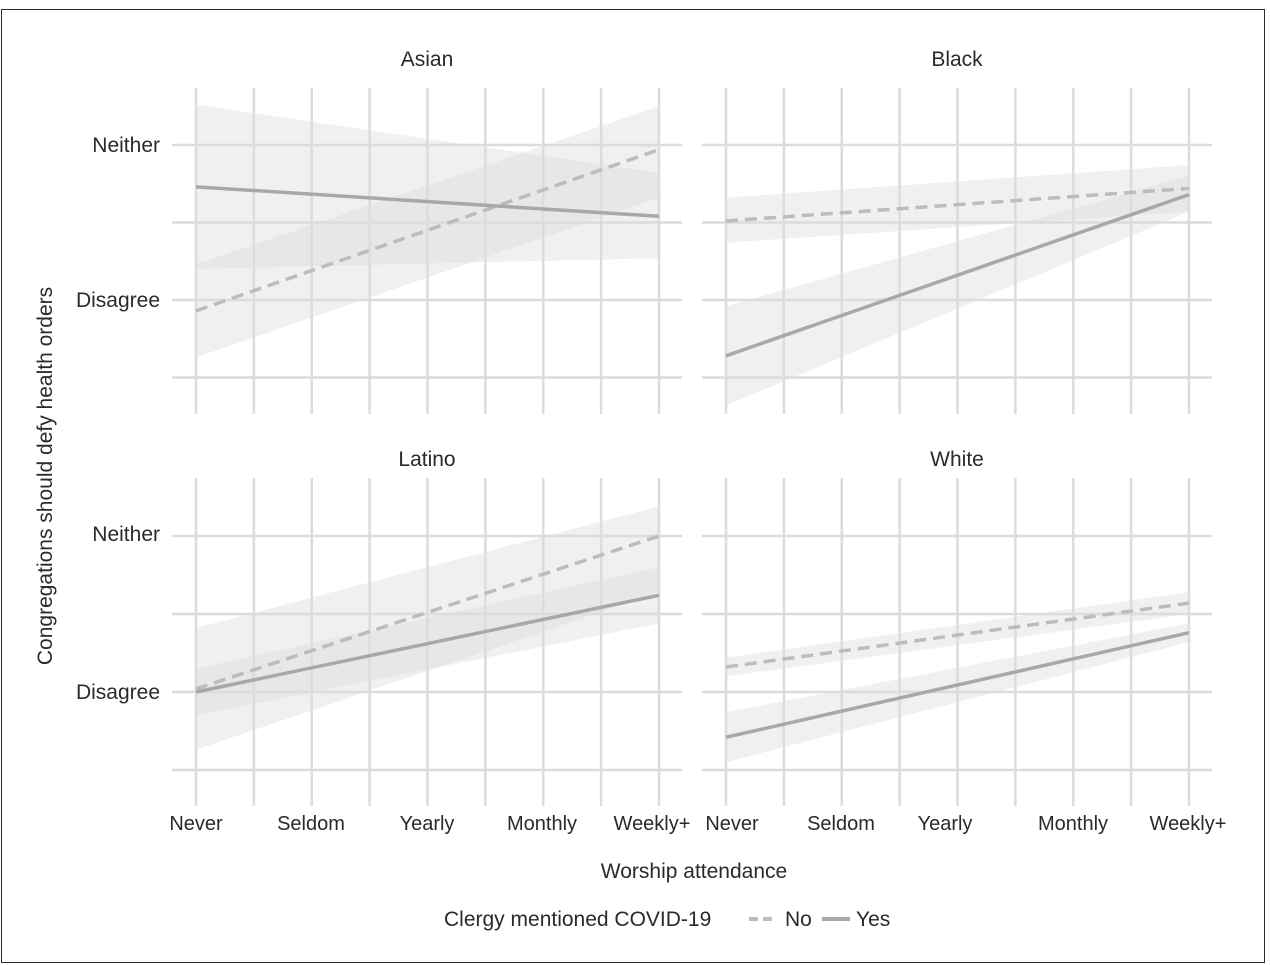 The image size is (1270, 965). I want to click on y-tick-label-disagree-bottom: Disagree, so click(118, 692).